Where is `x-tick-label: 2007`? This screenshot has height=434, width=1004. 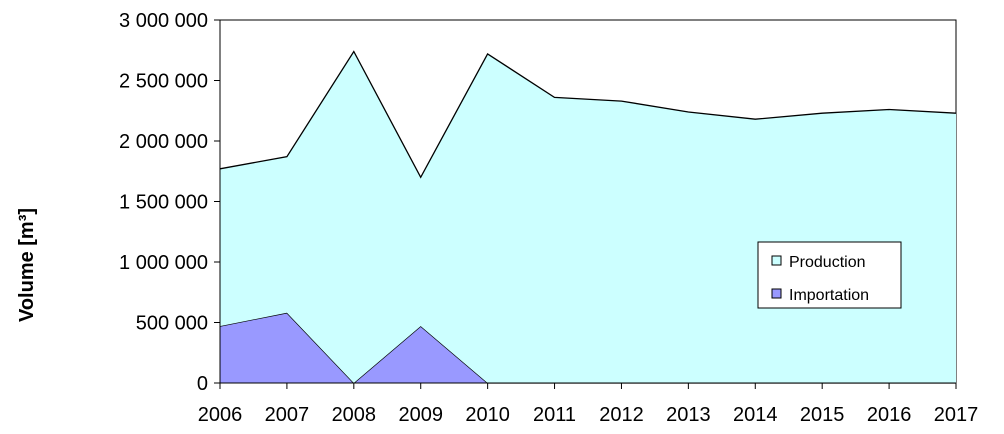 x-tick-label: 2007 is located at coordinates (287, 415).